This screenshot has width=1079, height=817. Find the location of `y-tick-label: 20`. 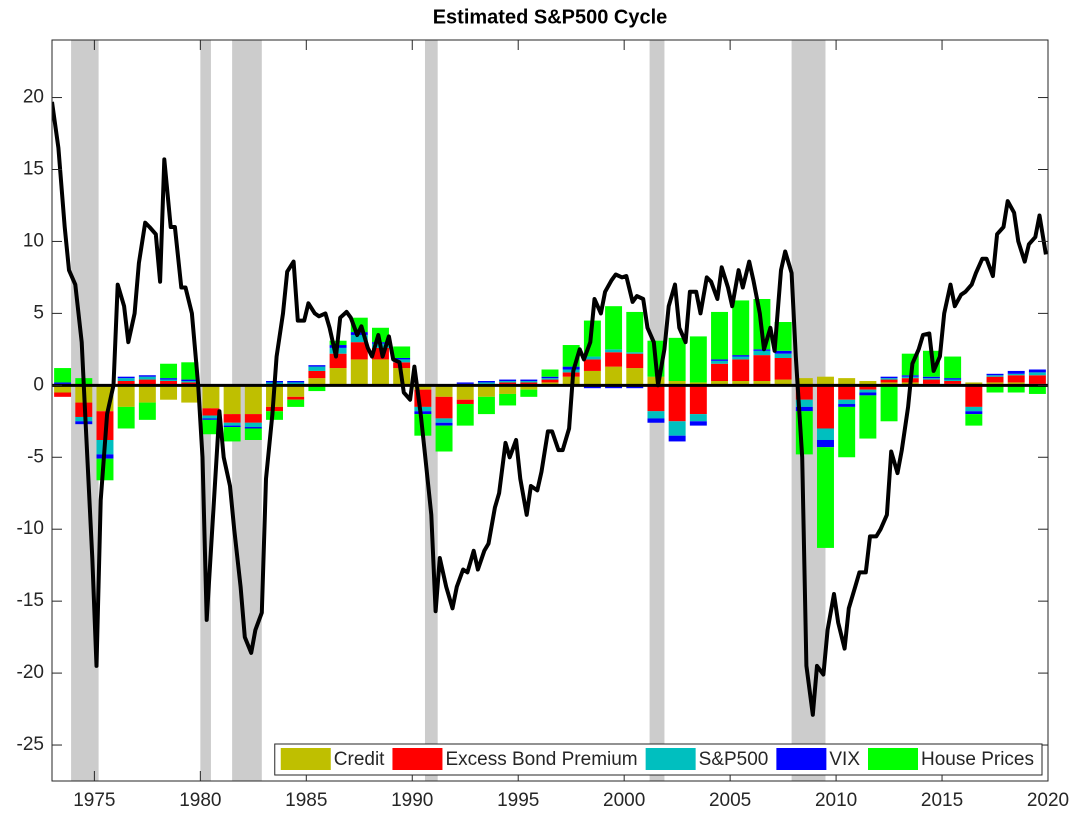

y-tick-label: 20 is located at coordinates (33, 97).